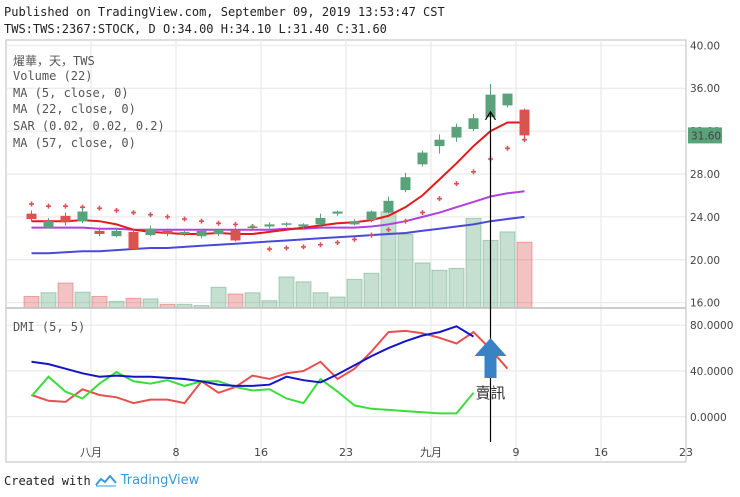 Image resolution: width=740 pixels, height=497 pixels. Describe the element at coordinates (705, 261) in the screenshot. I see `y-tick-label: 20.00` at that location.